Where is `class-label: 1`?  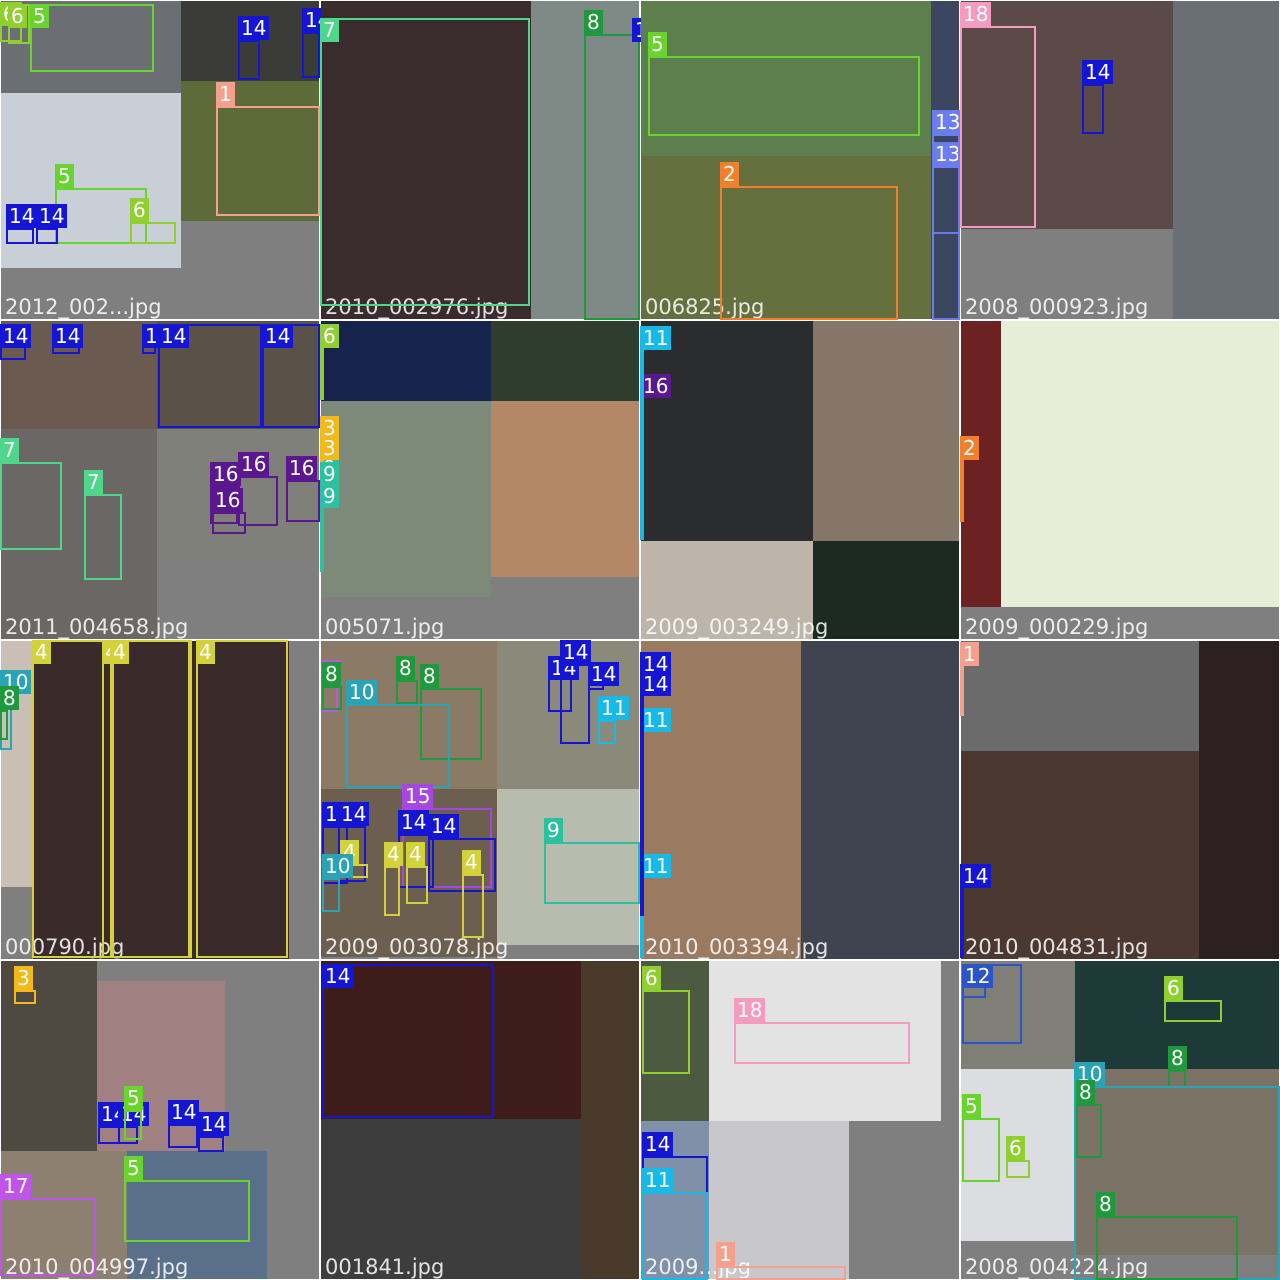 class-label: 1 is located at coordinates (725, 1254).